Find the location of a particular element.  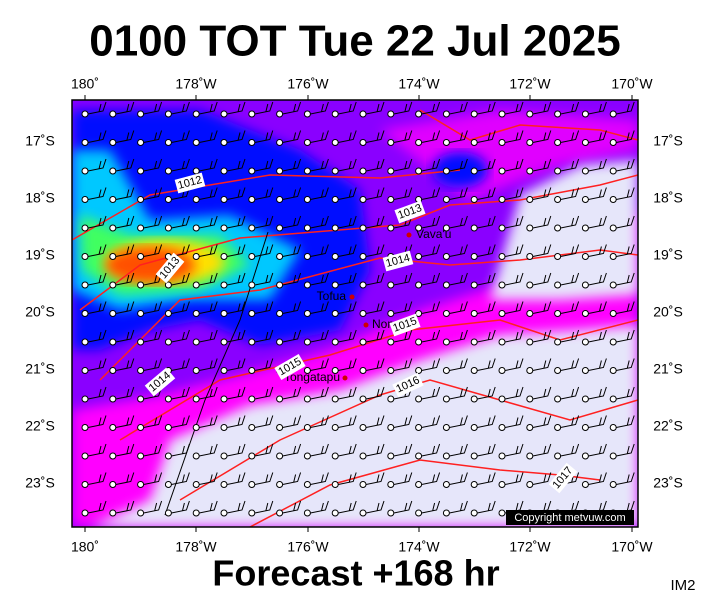

lon-label-top: 176˚W is located at coordinates (308, 84).